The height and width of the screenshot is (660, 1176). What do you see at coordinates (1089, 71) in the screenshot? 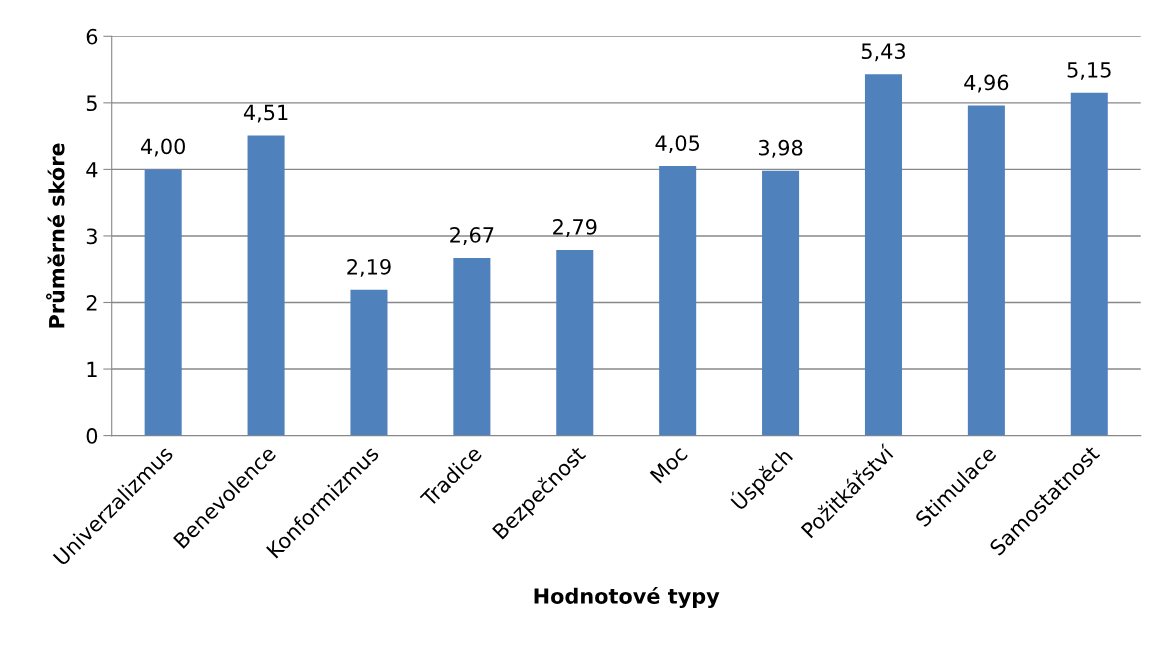
I see `data-label: 5,15` at bounding box center [1089, 71].